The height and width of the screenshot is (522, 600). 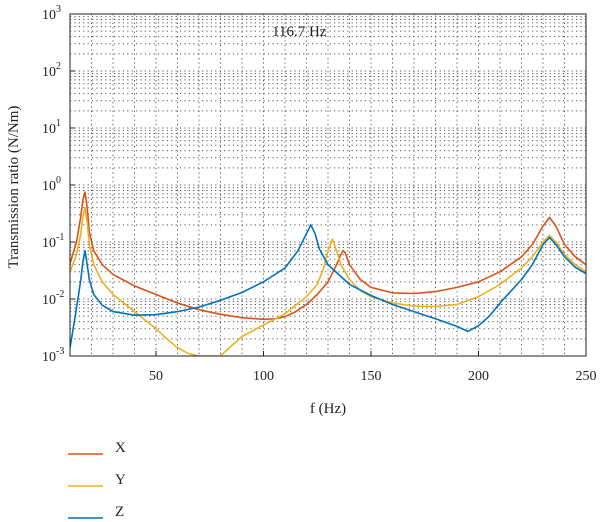 I want to click on y-tick-label: 10³, so click(x=51, y=13).